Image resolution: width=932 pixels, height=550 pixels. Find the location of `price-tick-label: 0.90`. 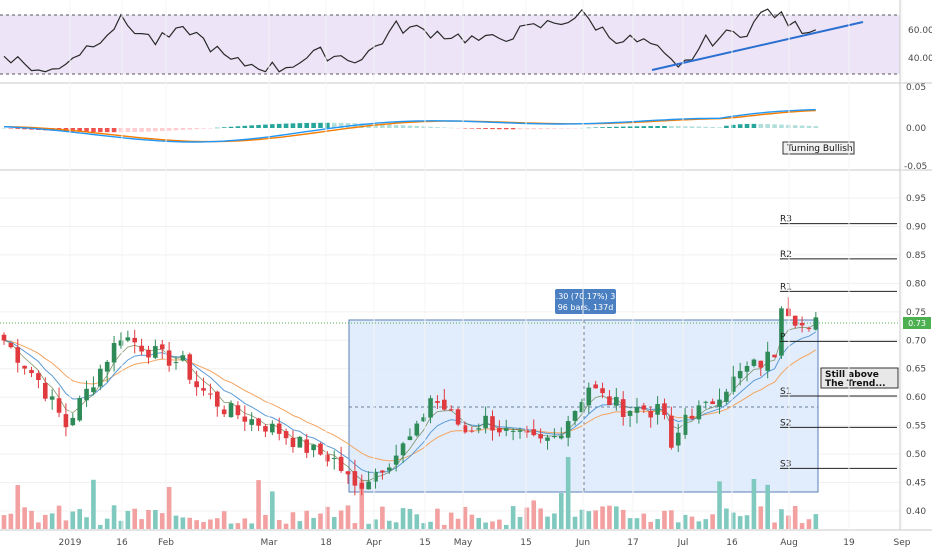

price-tick-label: 0.90 is located at coordinates (916, 227).